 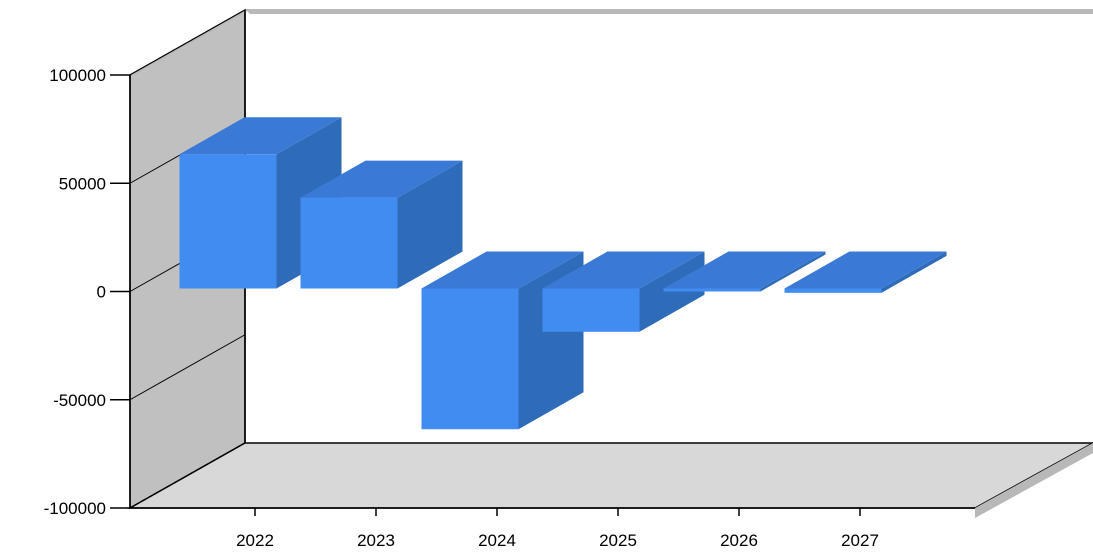 I want to click on floor, so click(x=610, y=475).